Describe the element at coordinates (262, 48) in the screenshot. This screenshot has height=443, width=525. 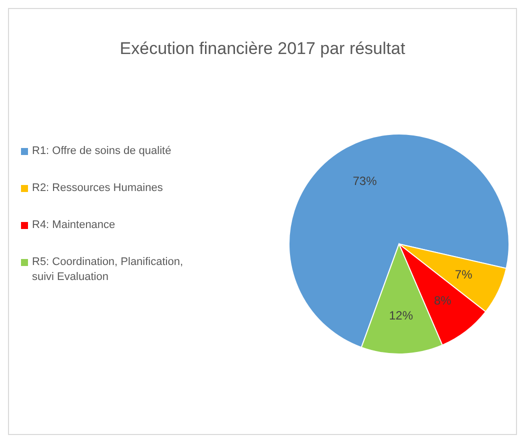
I see `chart-title: Exécution financière 2017 par résultat` at that location.